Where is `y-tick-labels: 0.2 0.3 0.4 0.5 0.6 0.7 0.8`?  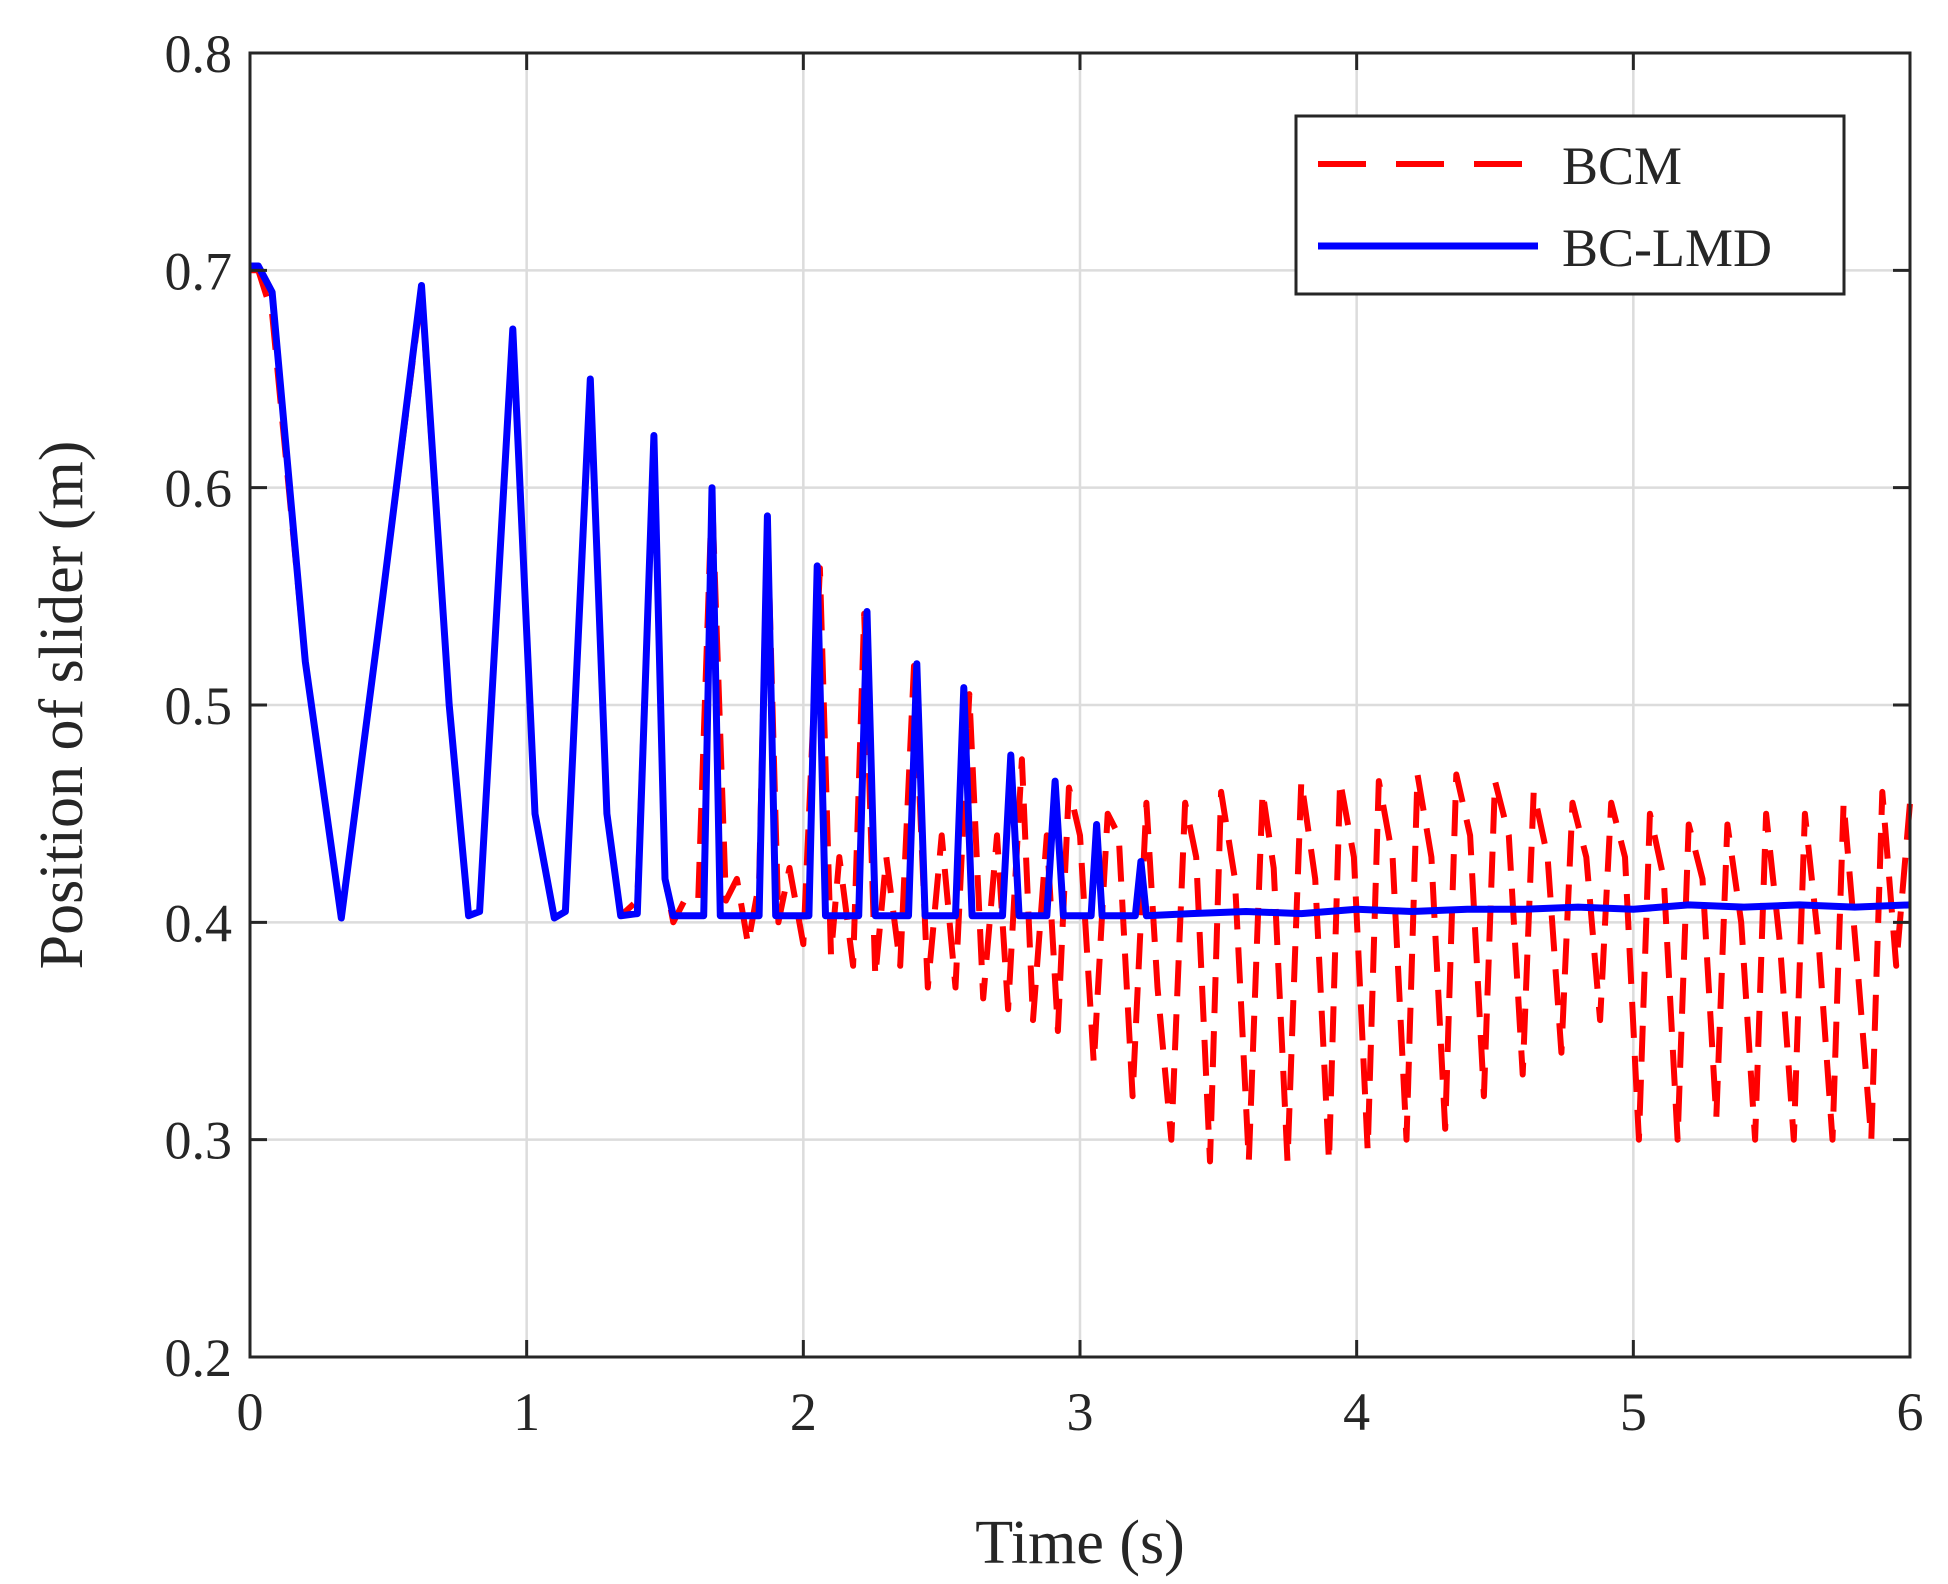 y-tick-labels: 0.2 0.3 0.4 0.5 0.6 0.7 0.8 is located at coordinates (199, 706).